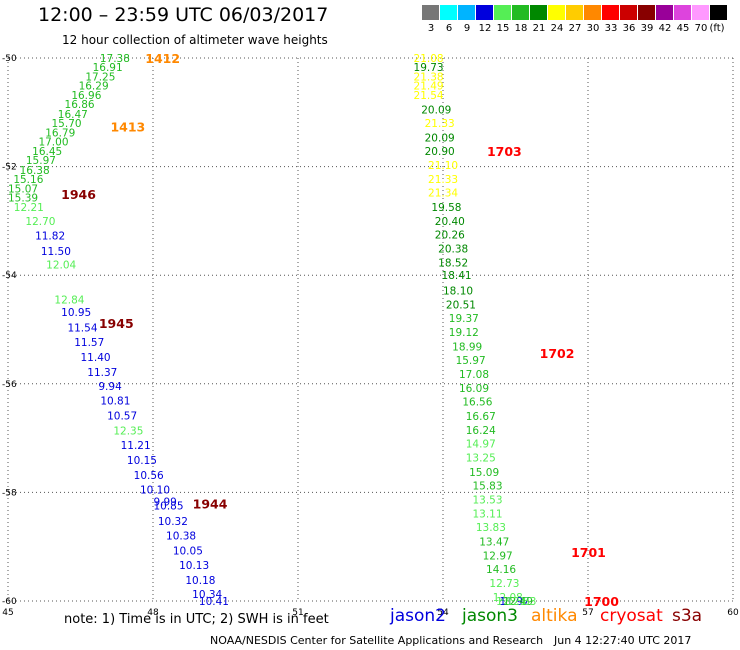 The width and height of the screenshot is (740, 650). I want to click on legend-label: 12, so click(485, 28).